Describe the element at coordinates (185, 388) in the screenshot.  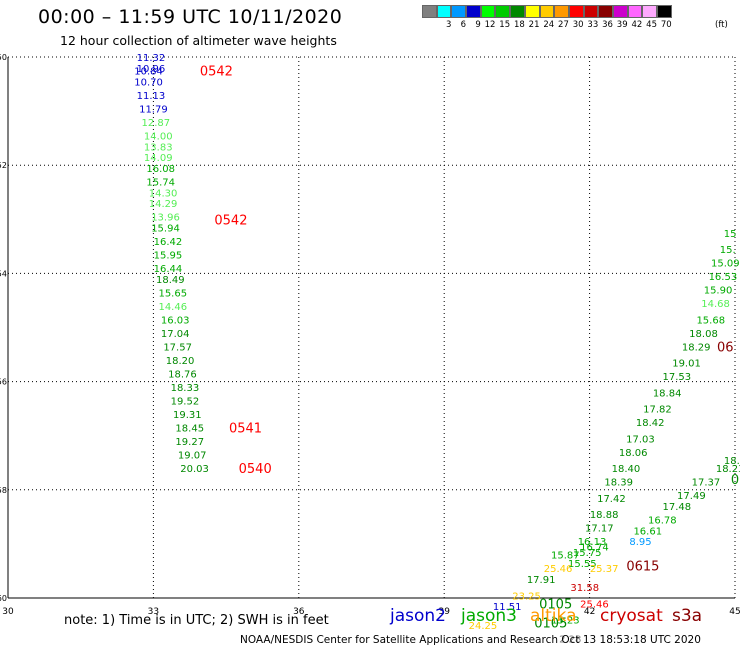
I see `wave-height-point: 18.33` at that location.